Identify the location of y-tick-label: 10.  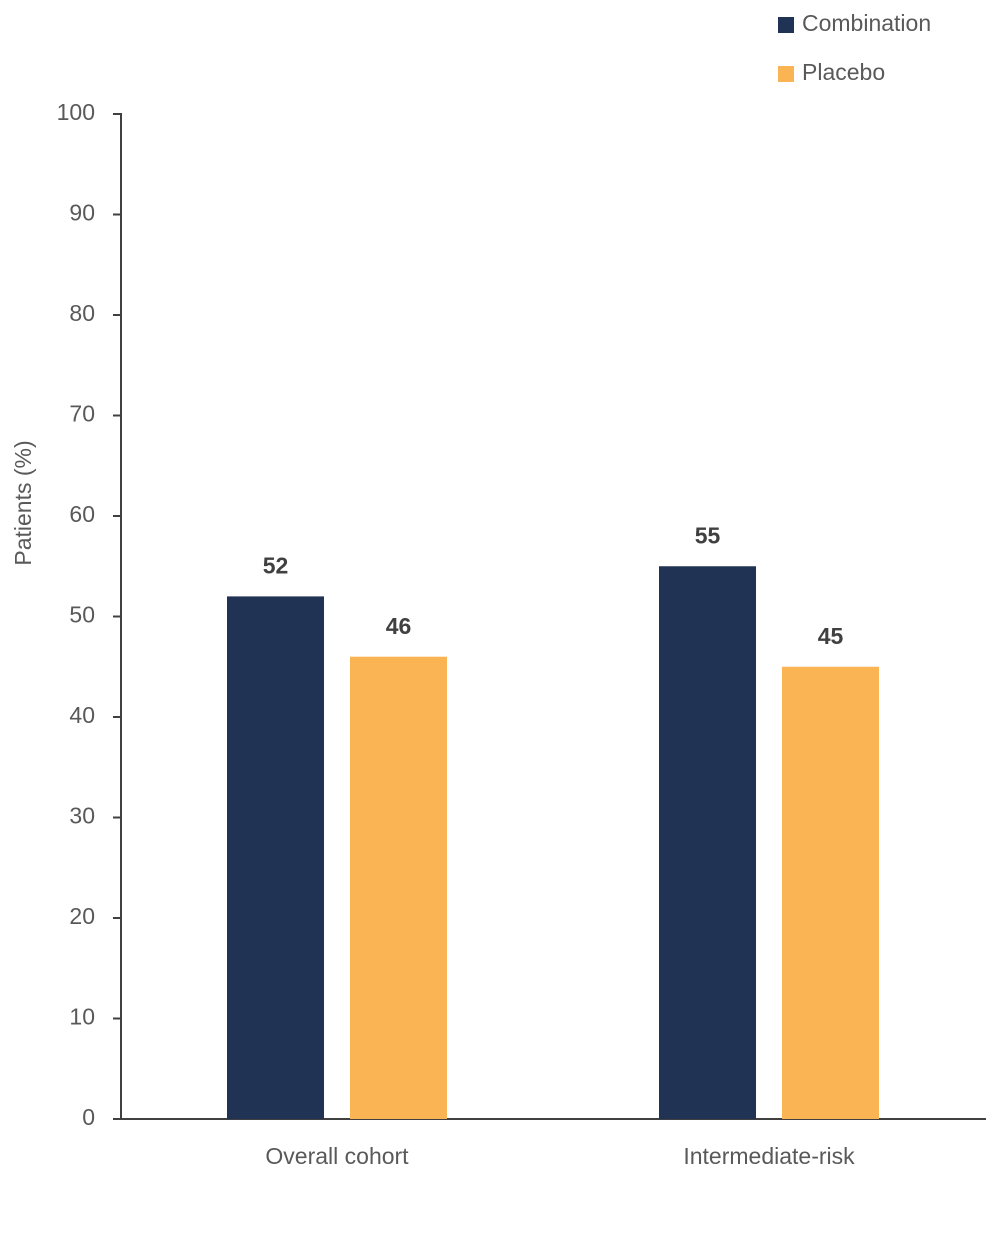
(82, 1017).